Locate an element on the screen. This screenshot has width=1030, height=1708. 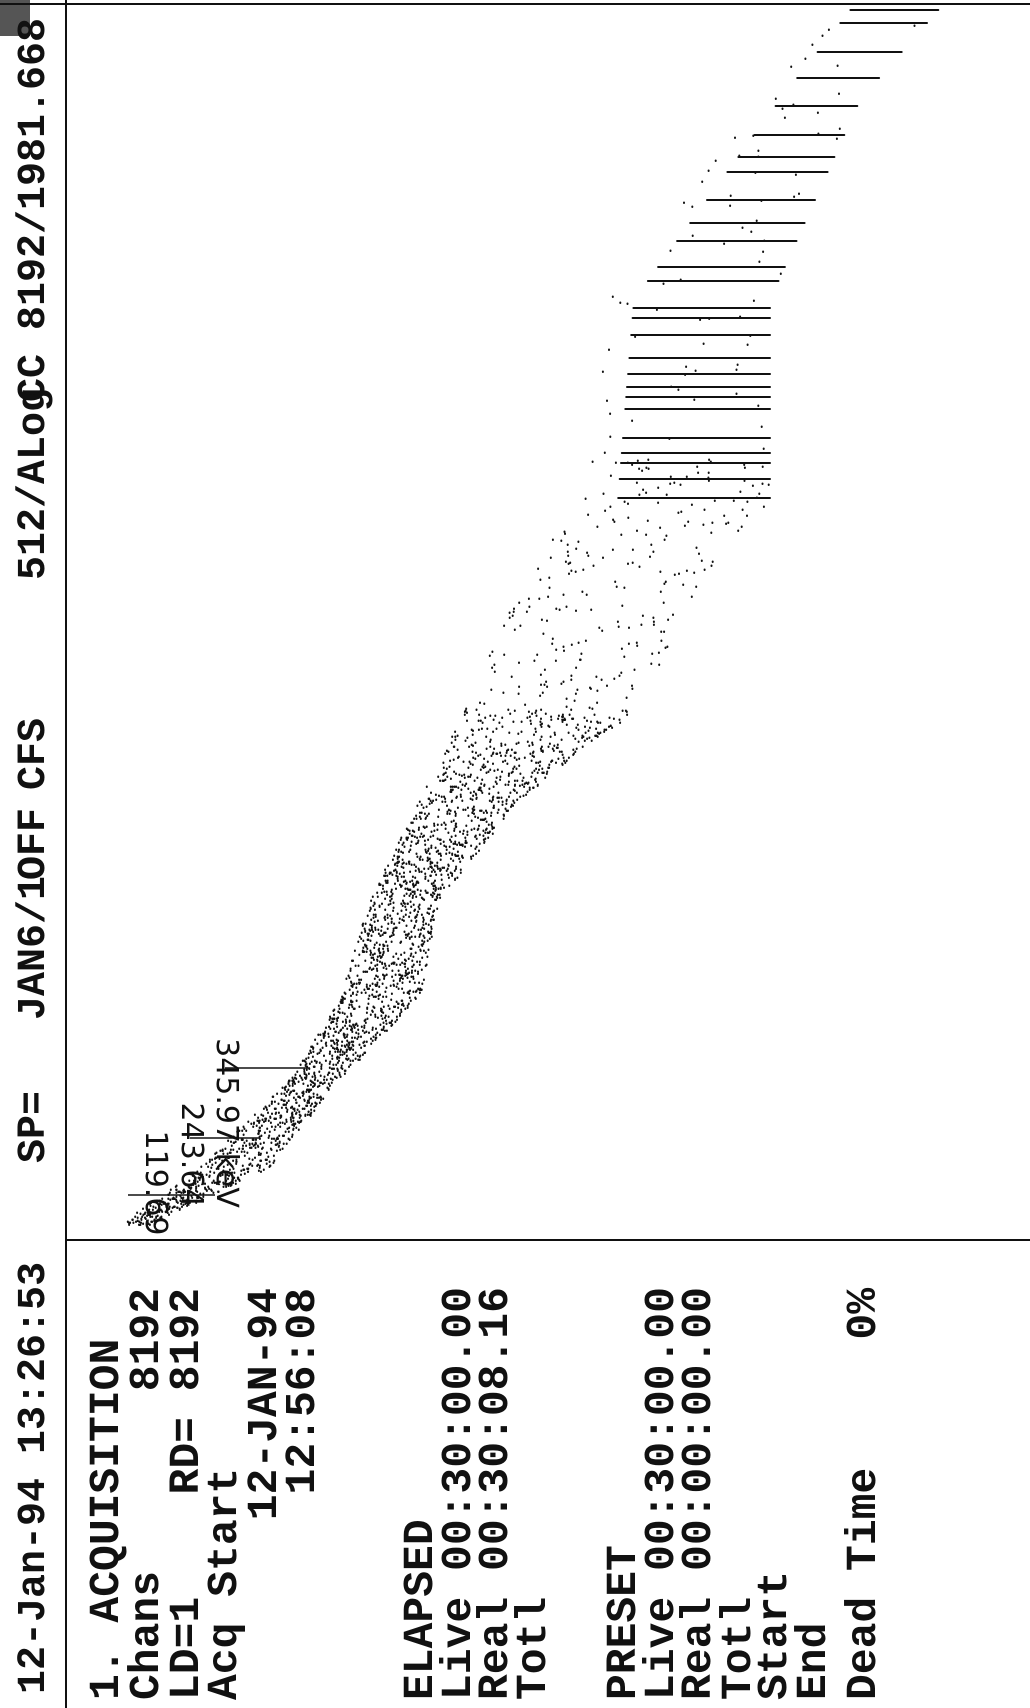
chans-value: 8192 is located at coordinates (146, 1339).